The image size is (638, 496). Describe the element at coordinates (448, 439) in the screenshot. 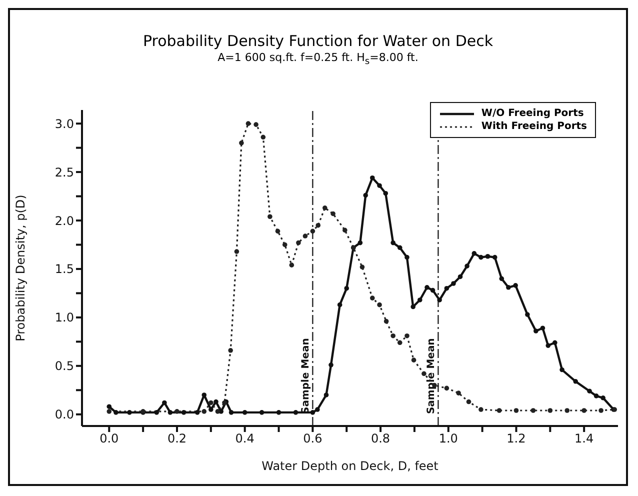

I see `x-tick-label: 1.0` at that location.